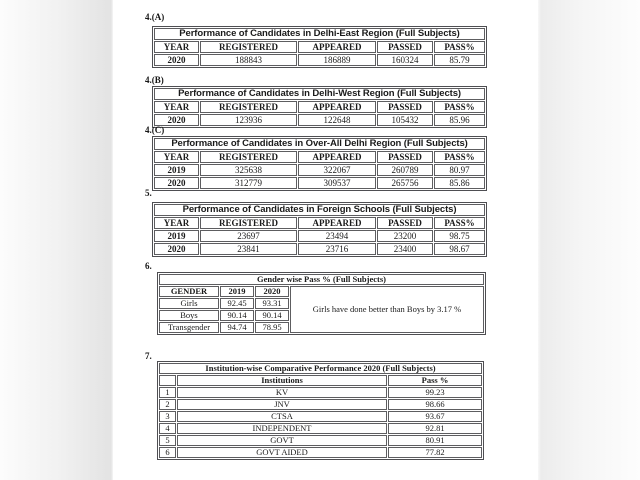 This screenshot has width=640, height=480. Describe the element at coordinates (337, 236) in the screenshot. I see `cell: 23494` at that location.